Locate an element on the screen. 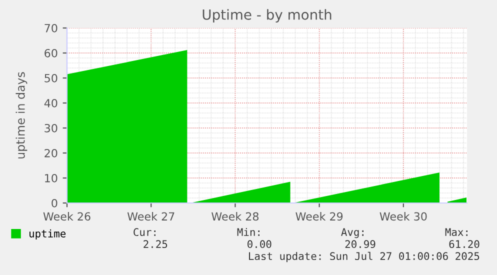  x-tick-label: Week 30 is located at coordinates (403, 216).